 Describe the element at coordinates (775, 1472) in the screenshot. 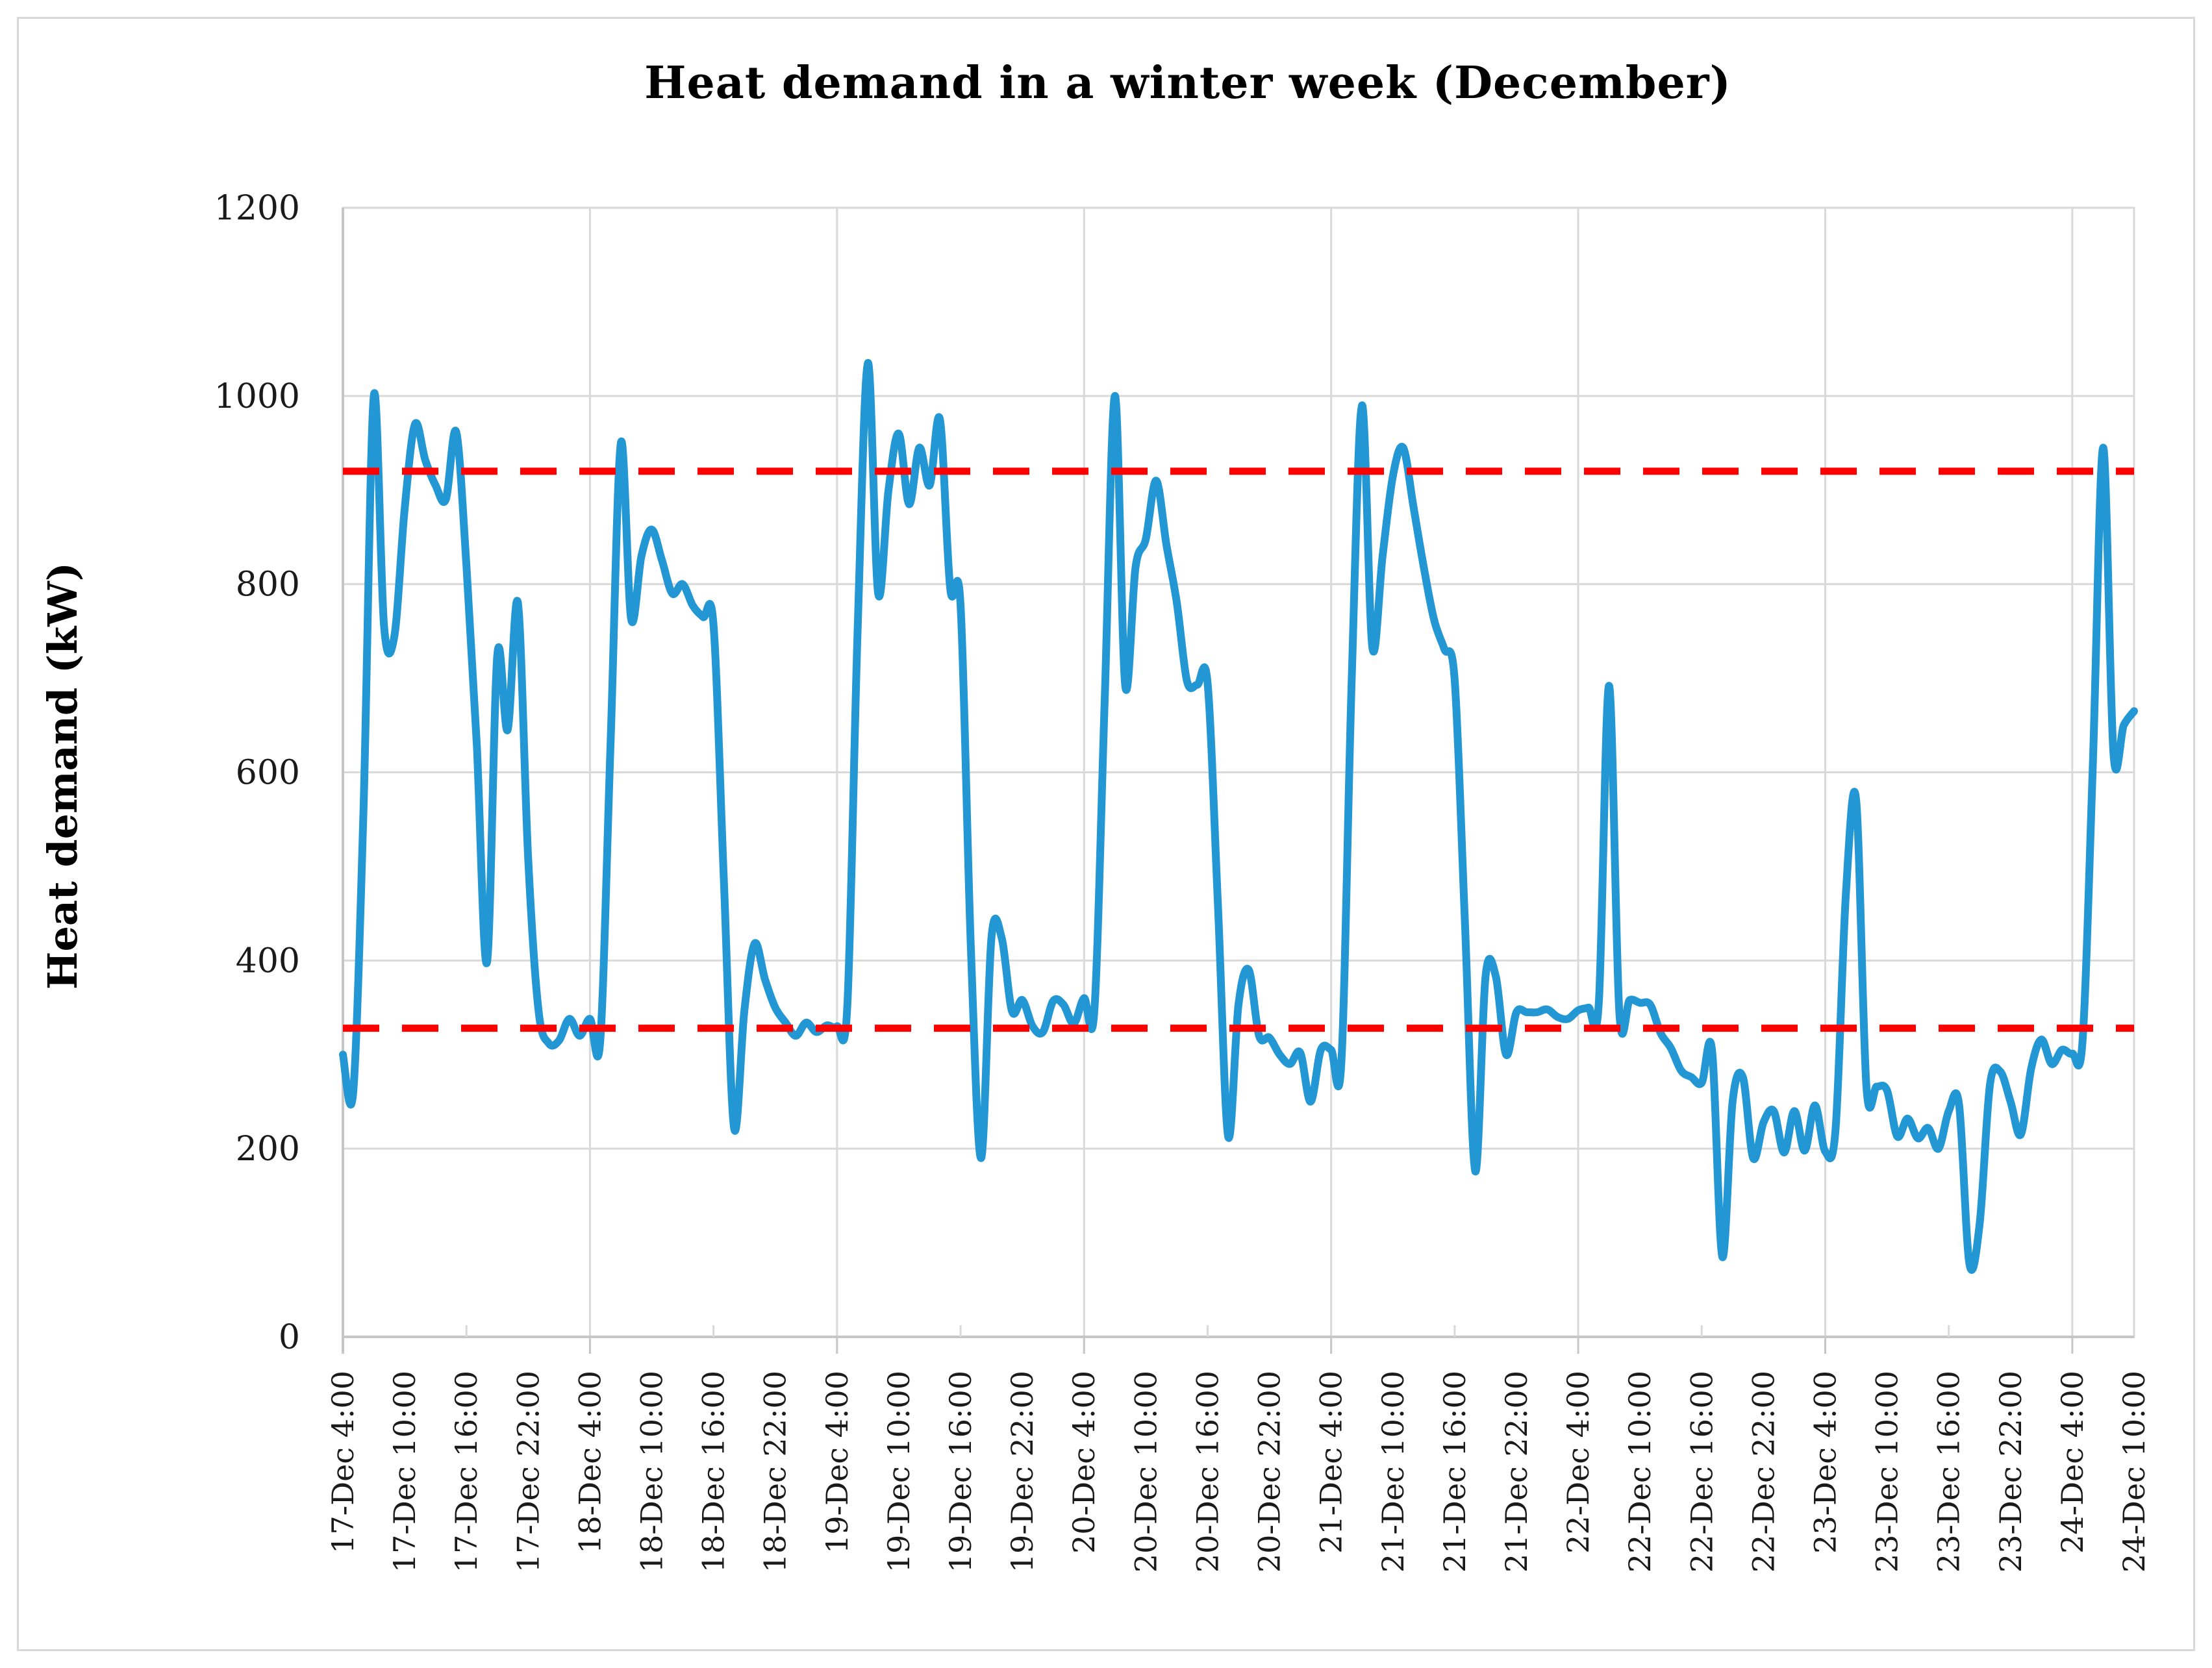

I see `x-tick-label: 18-Dec 22:00` at that location.